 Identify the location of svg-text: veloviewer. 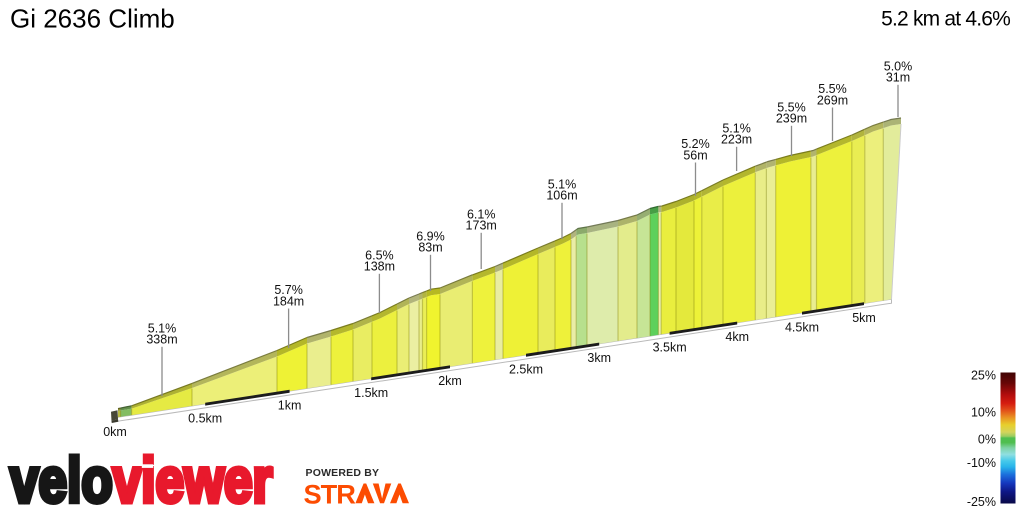
(141, 479).